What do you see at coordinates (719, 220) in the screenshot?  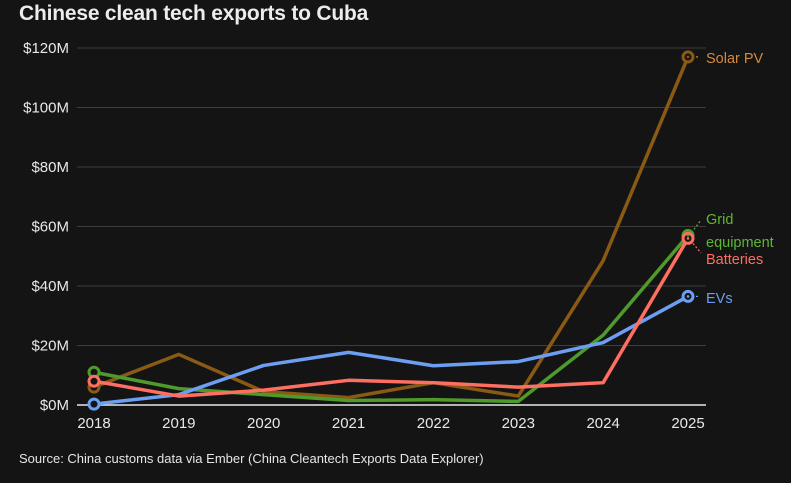 I see `series-label-grid-equipment: Grid` at bounding box center [719, 220].